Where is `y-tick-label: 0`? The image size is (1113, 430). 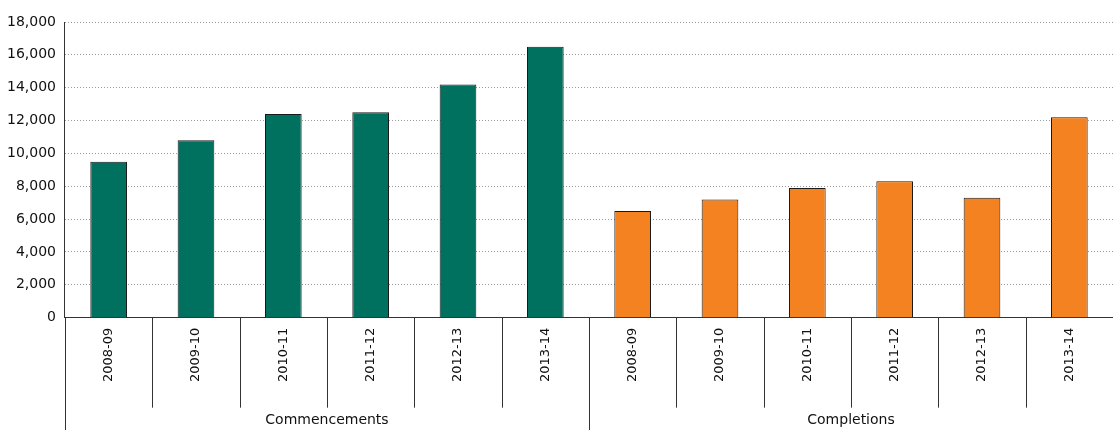 y-tick-label: 0 is located at coordinates (51, 316).